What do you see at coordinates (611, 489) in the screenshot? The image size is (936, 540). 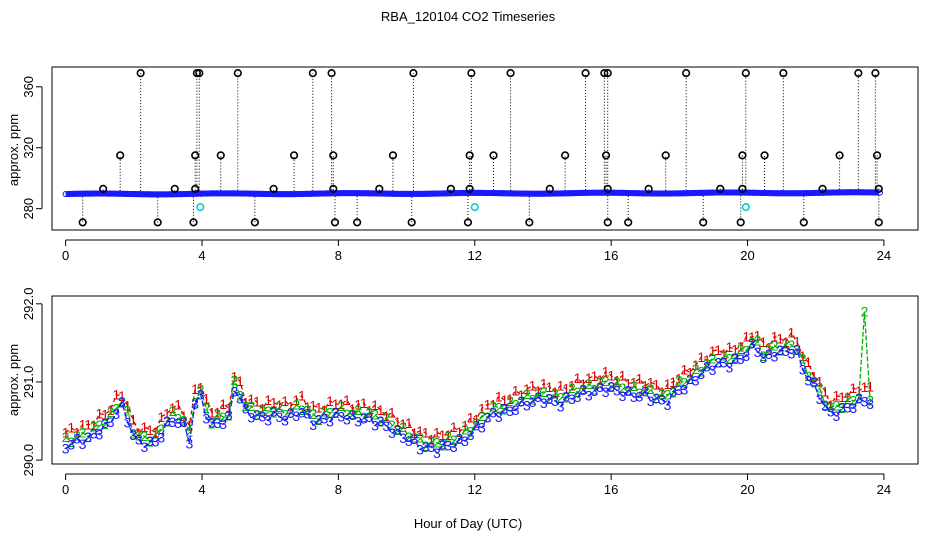 I see `x-tick-label: 16` at bounding box center [611, 489].